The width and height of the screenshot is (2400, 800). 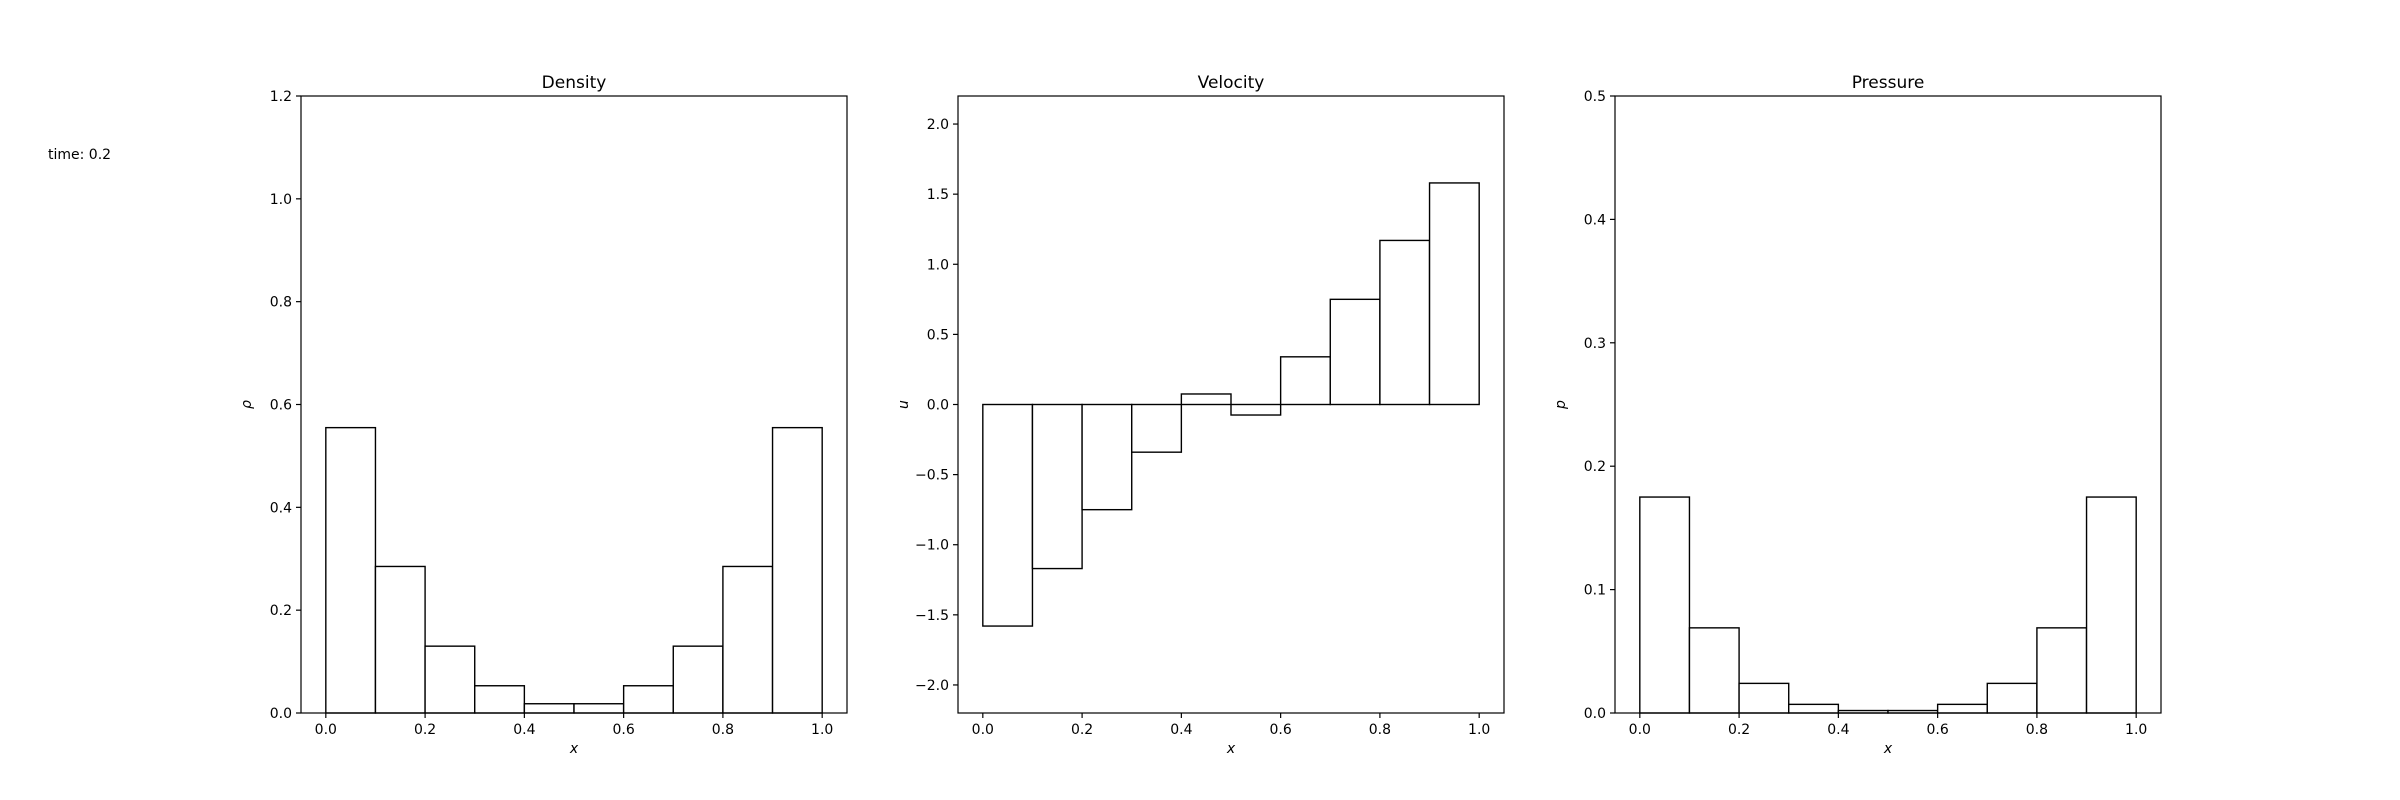 What do you see at coordinates (932, 686) in the screenshot?
I see `velocity-ytick-label-0: −2.0` at bounding box center [932, 686].